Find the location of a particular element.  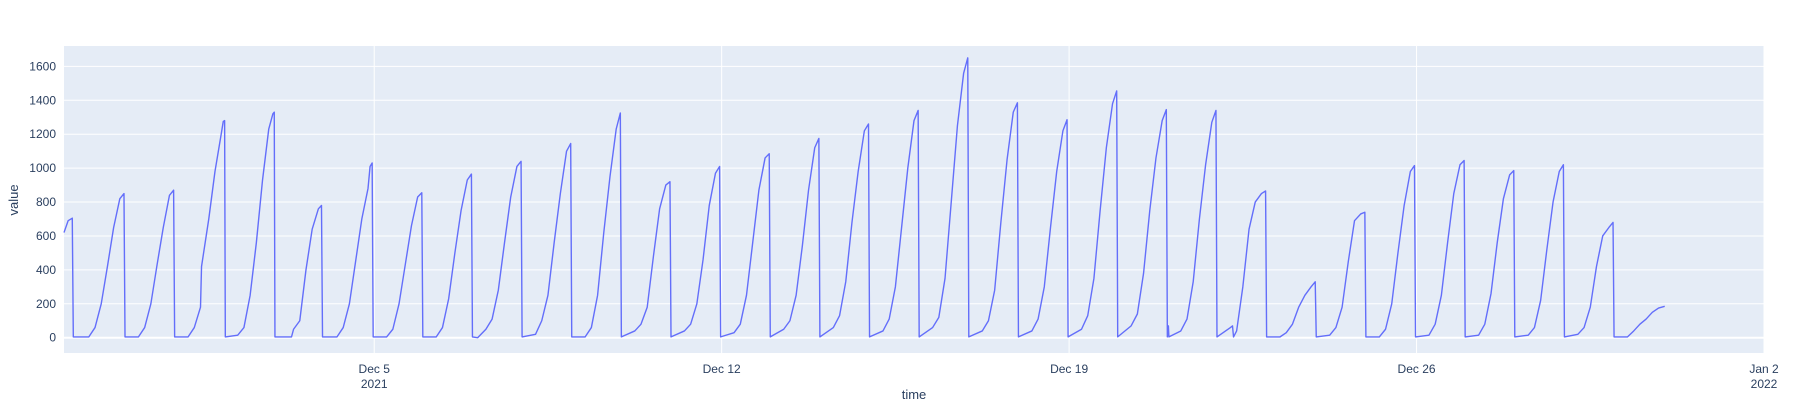

x-tick-label: Dec 5 is located at coordinates (375, 369).